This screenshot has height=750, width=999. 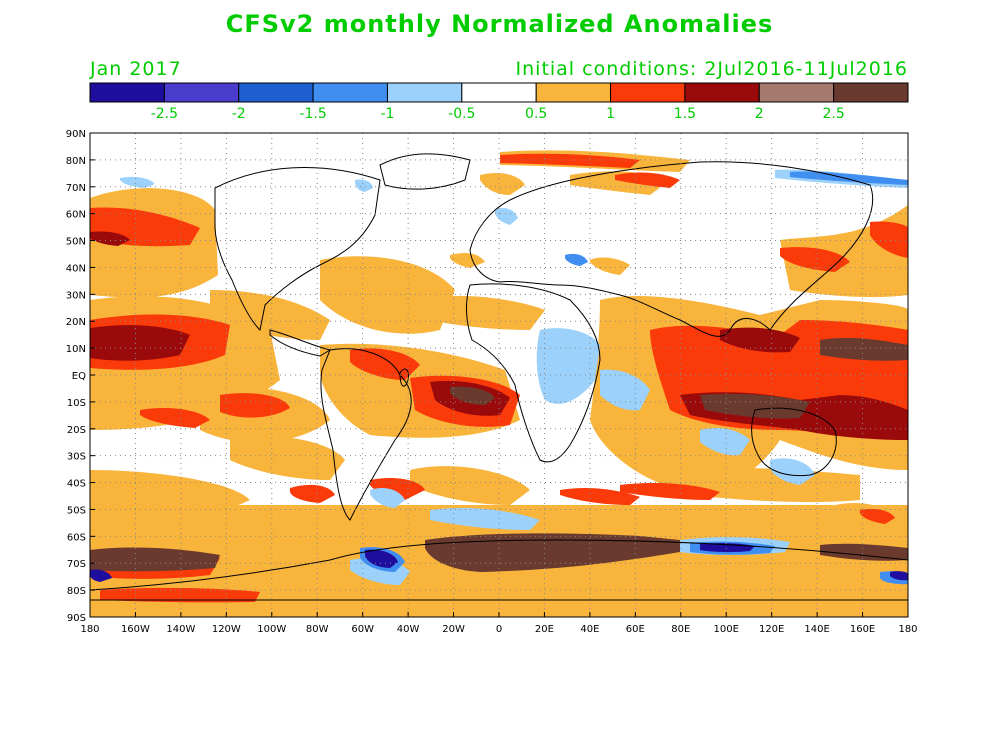 I want to click on lon-tick-label: 160W, so click(x=135, y=629).